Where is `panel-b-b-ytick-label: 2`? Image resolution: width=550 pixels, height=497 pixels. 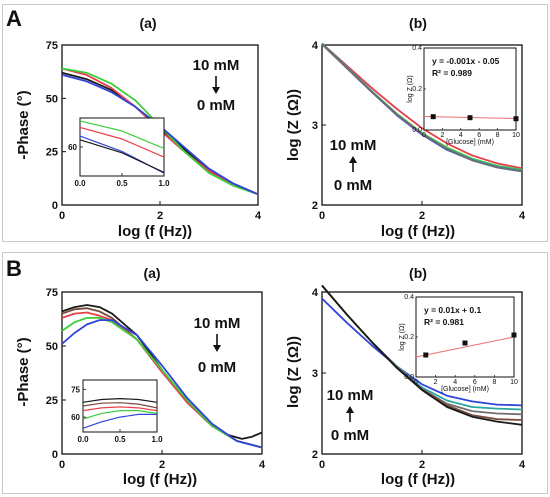 panel-b-b-ytick-label: 2 is located at coordinates (315, 455).